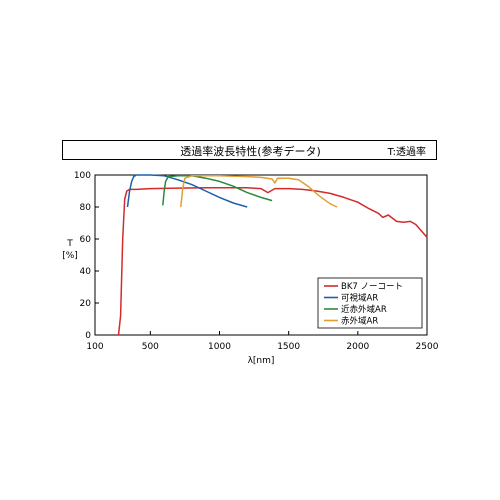 The height and width of the screenshot is (500, 500). What do you see at coordinates (86, 208) in the screenshot?
I see `y-tick-label: 80` at bounding box center [86, 208].